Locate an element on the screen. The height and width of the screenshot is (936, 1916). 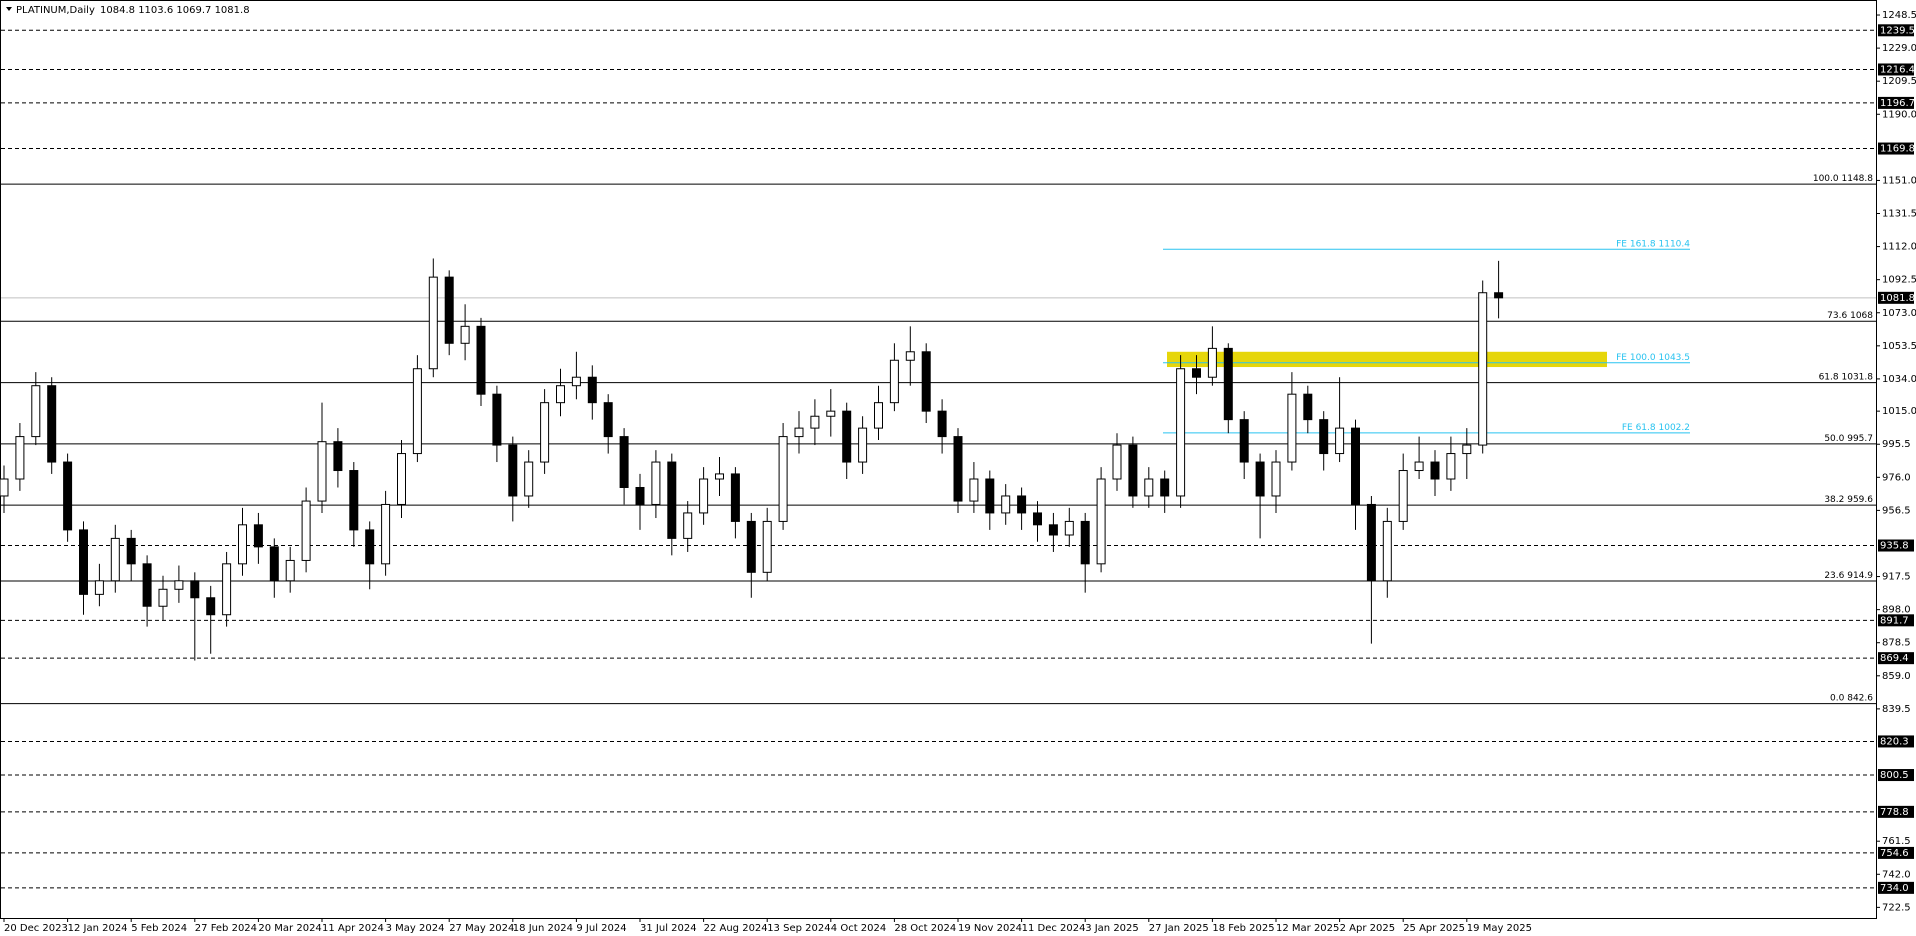
fe-name: FE 161.8 is located at coordinates (1636, 244).